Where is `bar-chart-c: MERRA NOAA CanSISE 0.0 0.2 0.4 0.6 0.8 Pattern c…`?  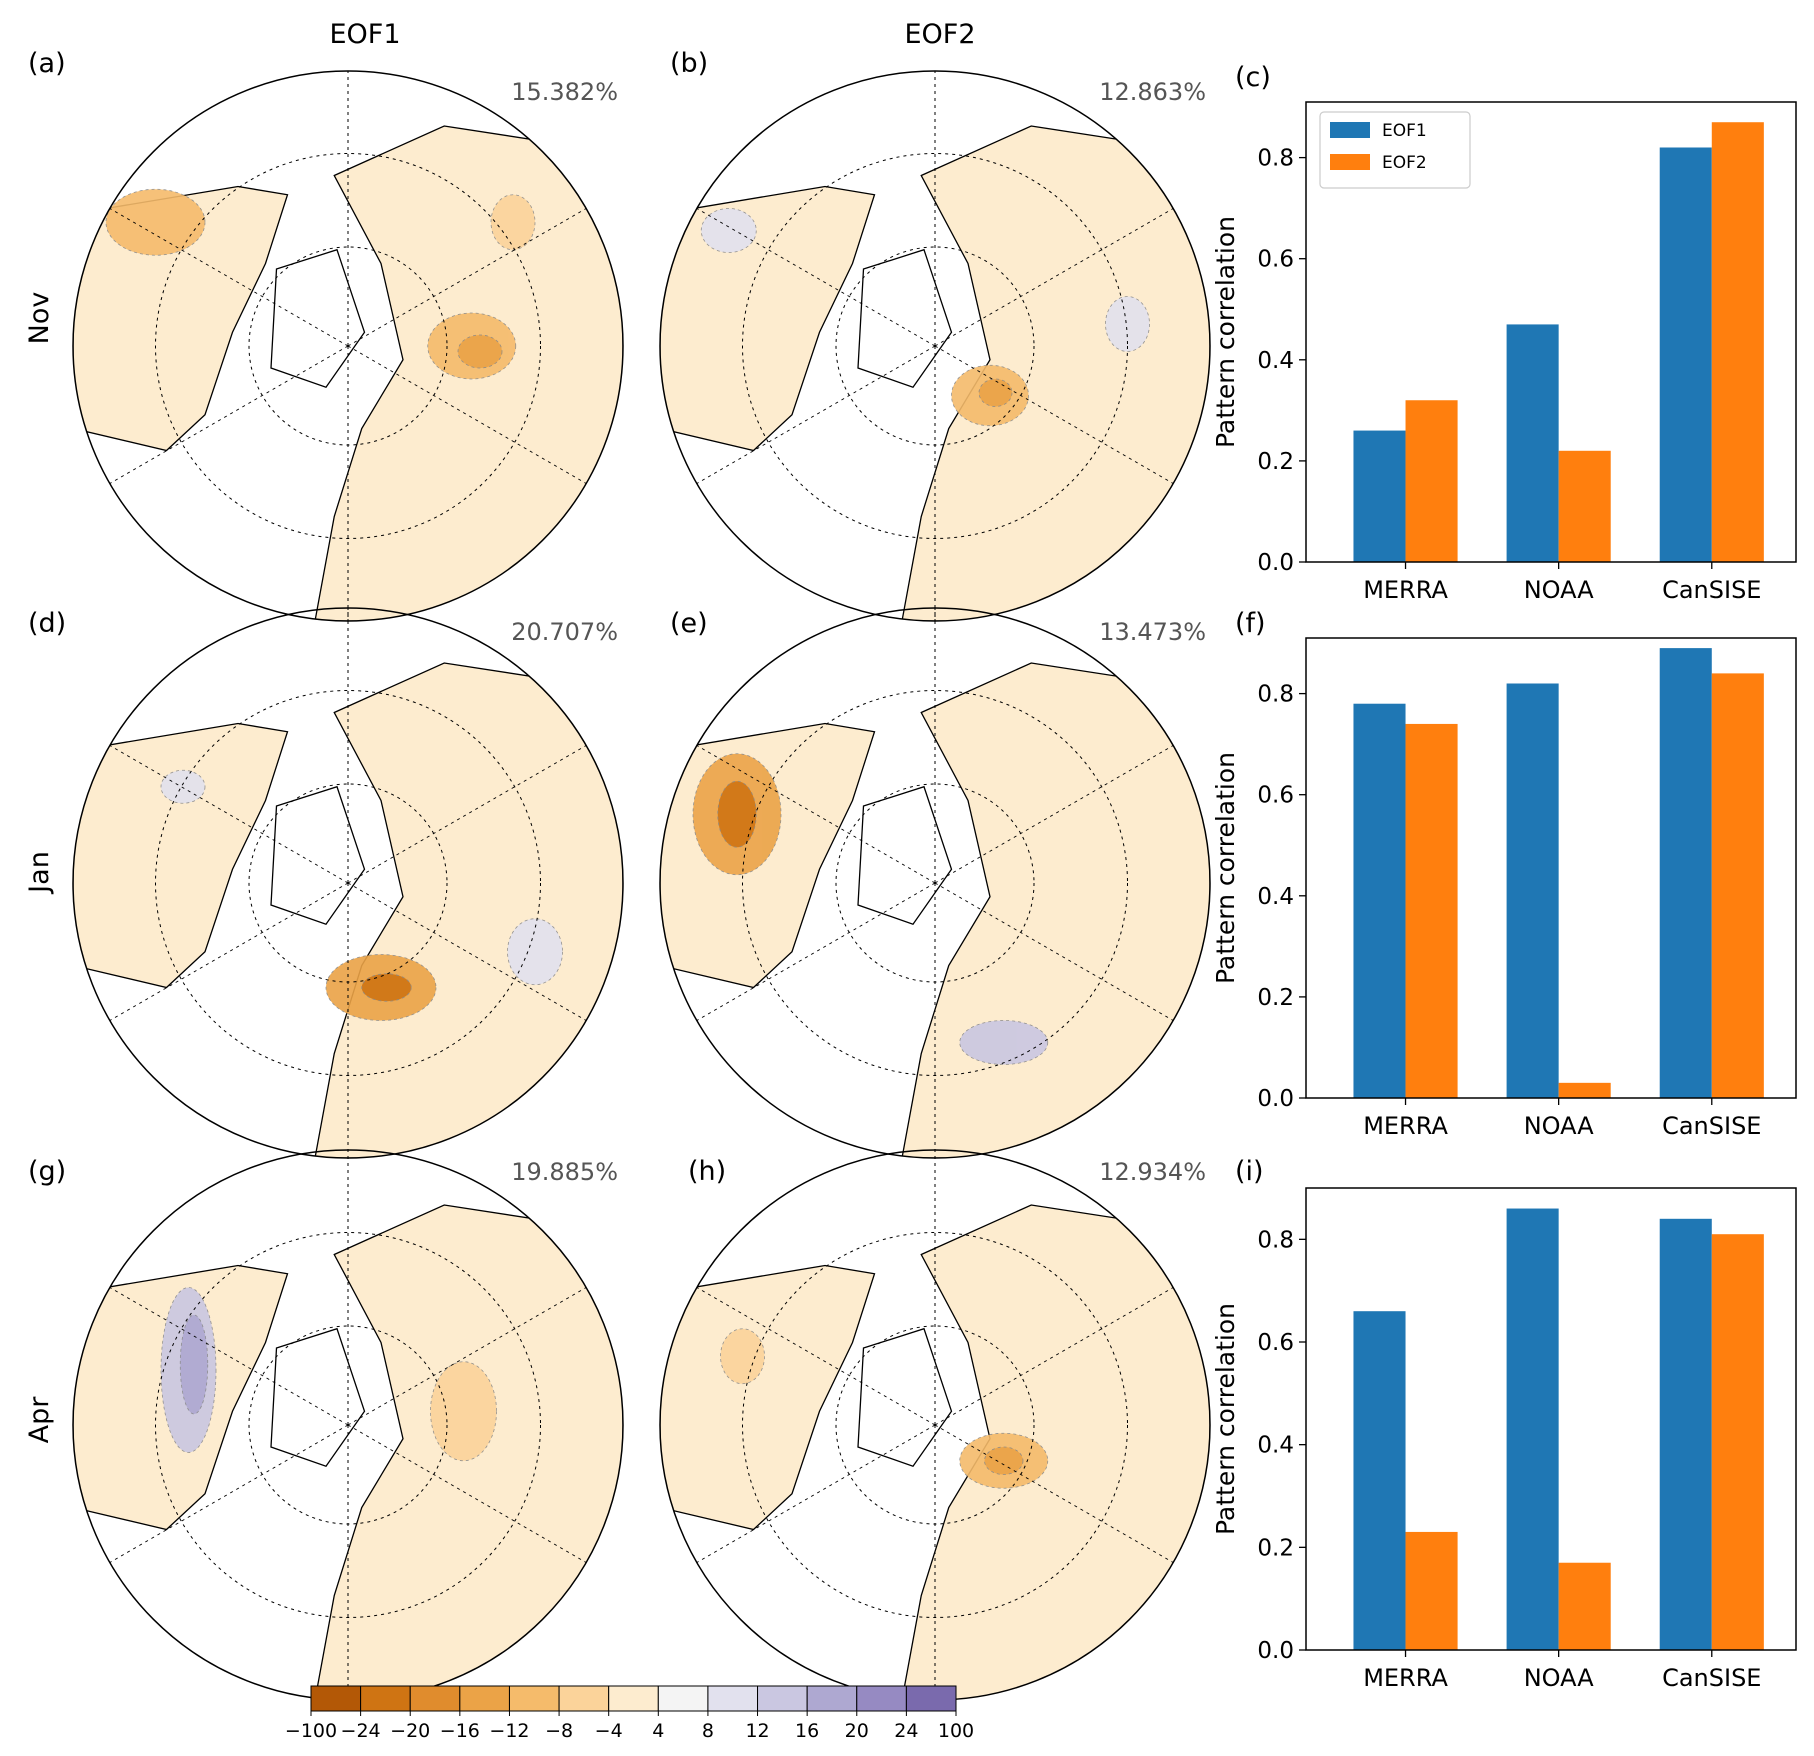 bar-chart-c: MERRA NOAA CanSISE 0.0 0.2 0.4 0.6 0.8 Pattern c… is located at coordinates (1504, 352).